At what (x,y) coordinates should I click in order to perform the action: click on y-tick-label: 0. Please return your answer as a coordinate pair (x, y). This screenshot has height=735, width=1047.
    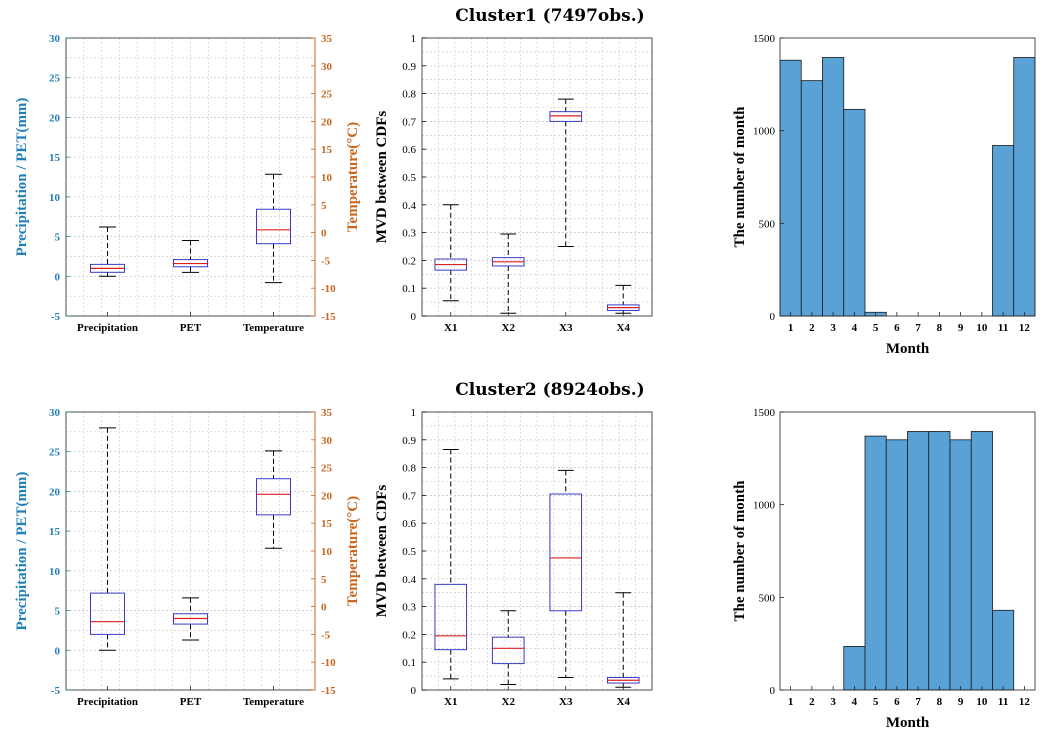
    Looking at the image, I should click on (58, 651).